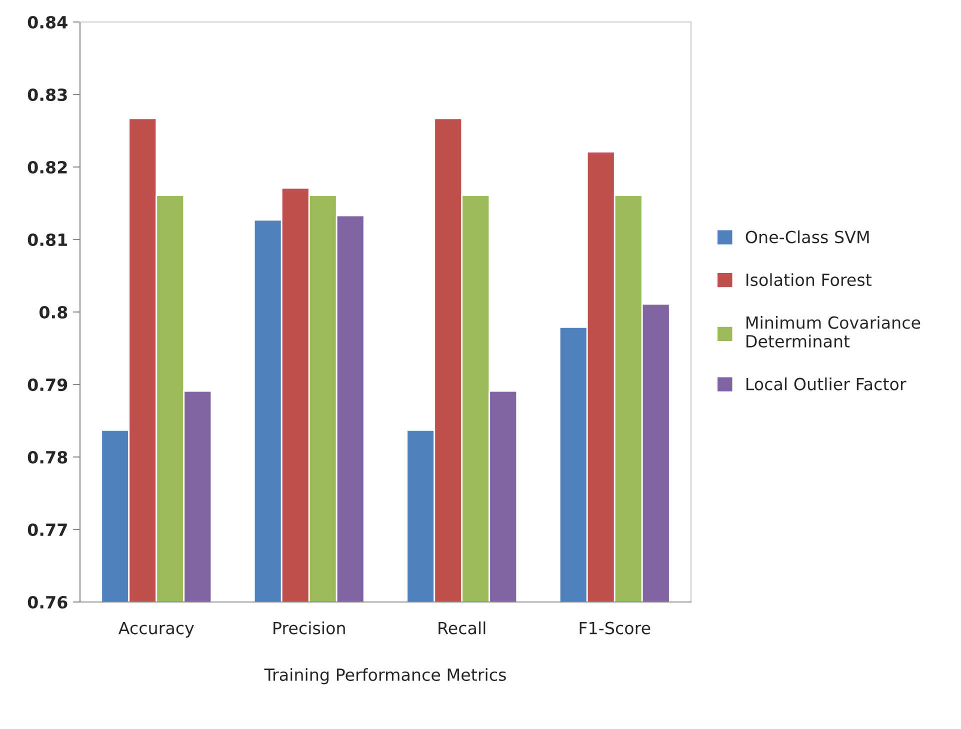 The width and height of the screenshot is (961, 729). I want to click on x-tick-label: Accuracy, so click(156, 630).